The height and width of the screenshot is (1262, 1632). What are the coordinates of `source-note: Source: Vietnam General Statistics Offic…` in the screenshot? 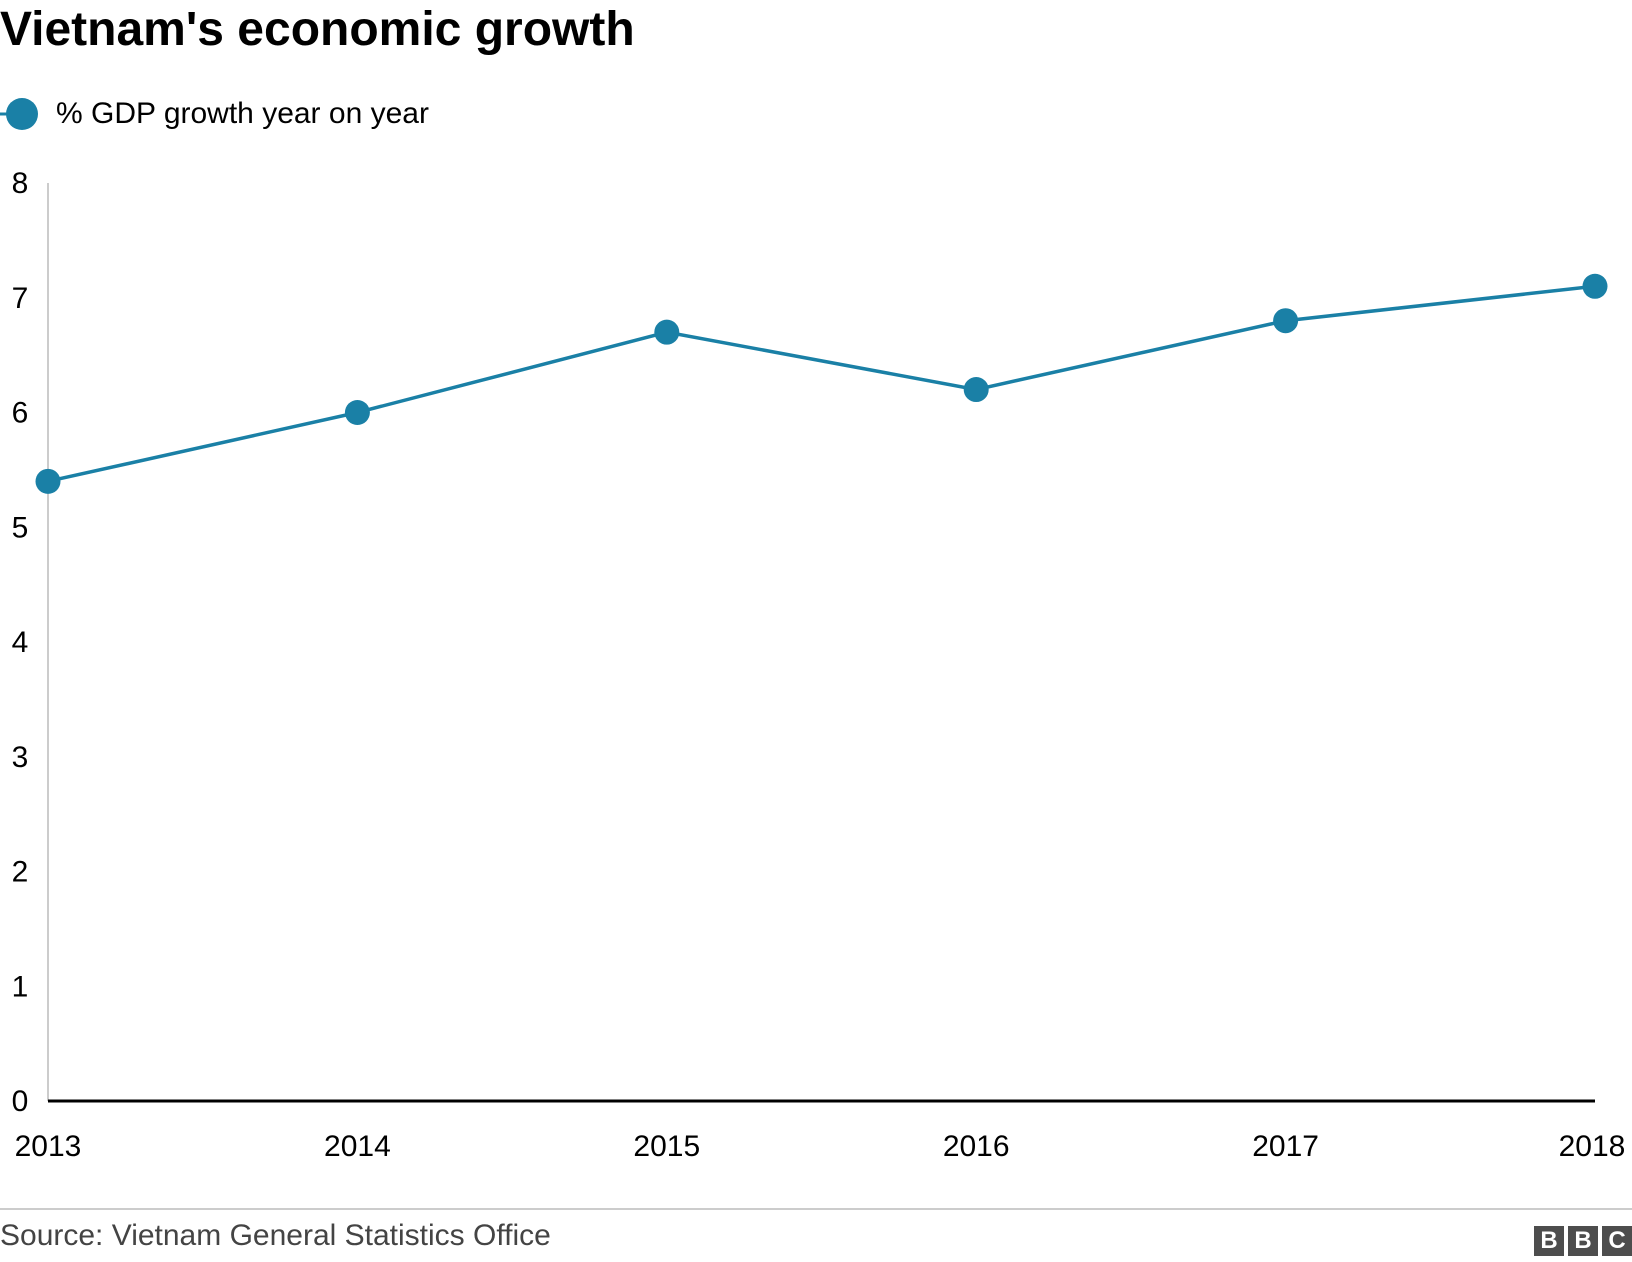 It's located at (275, 1235).